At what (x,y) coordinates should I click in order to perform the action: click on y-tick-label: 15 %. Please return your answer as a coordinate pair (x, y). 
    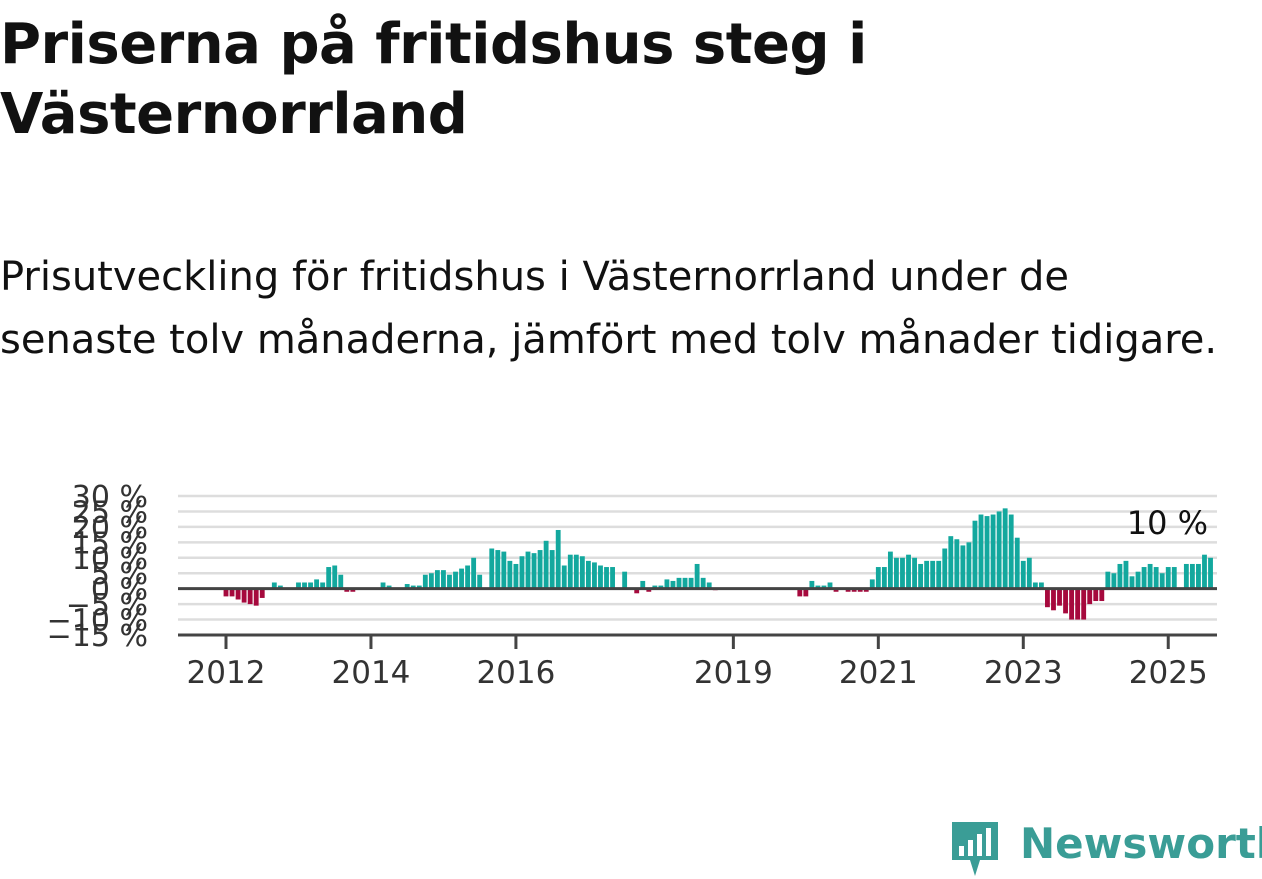
    Looking at the image, I should click on (110, 543).